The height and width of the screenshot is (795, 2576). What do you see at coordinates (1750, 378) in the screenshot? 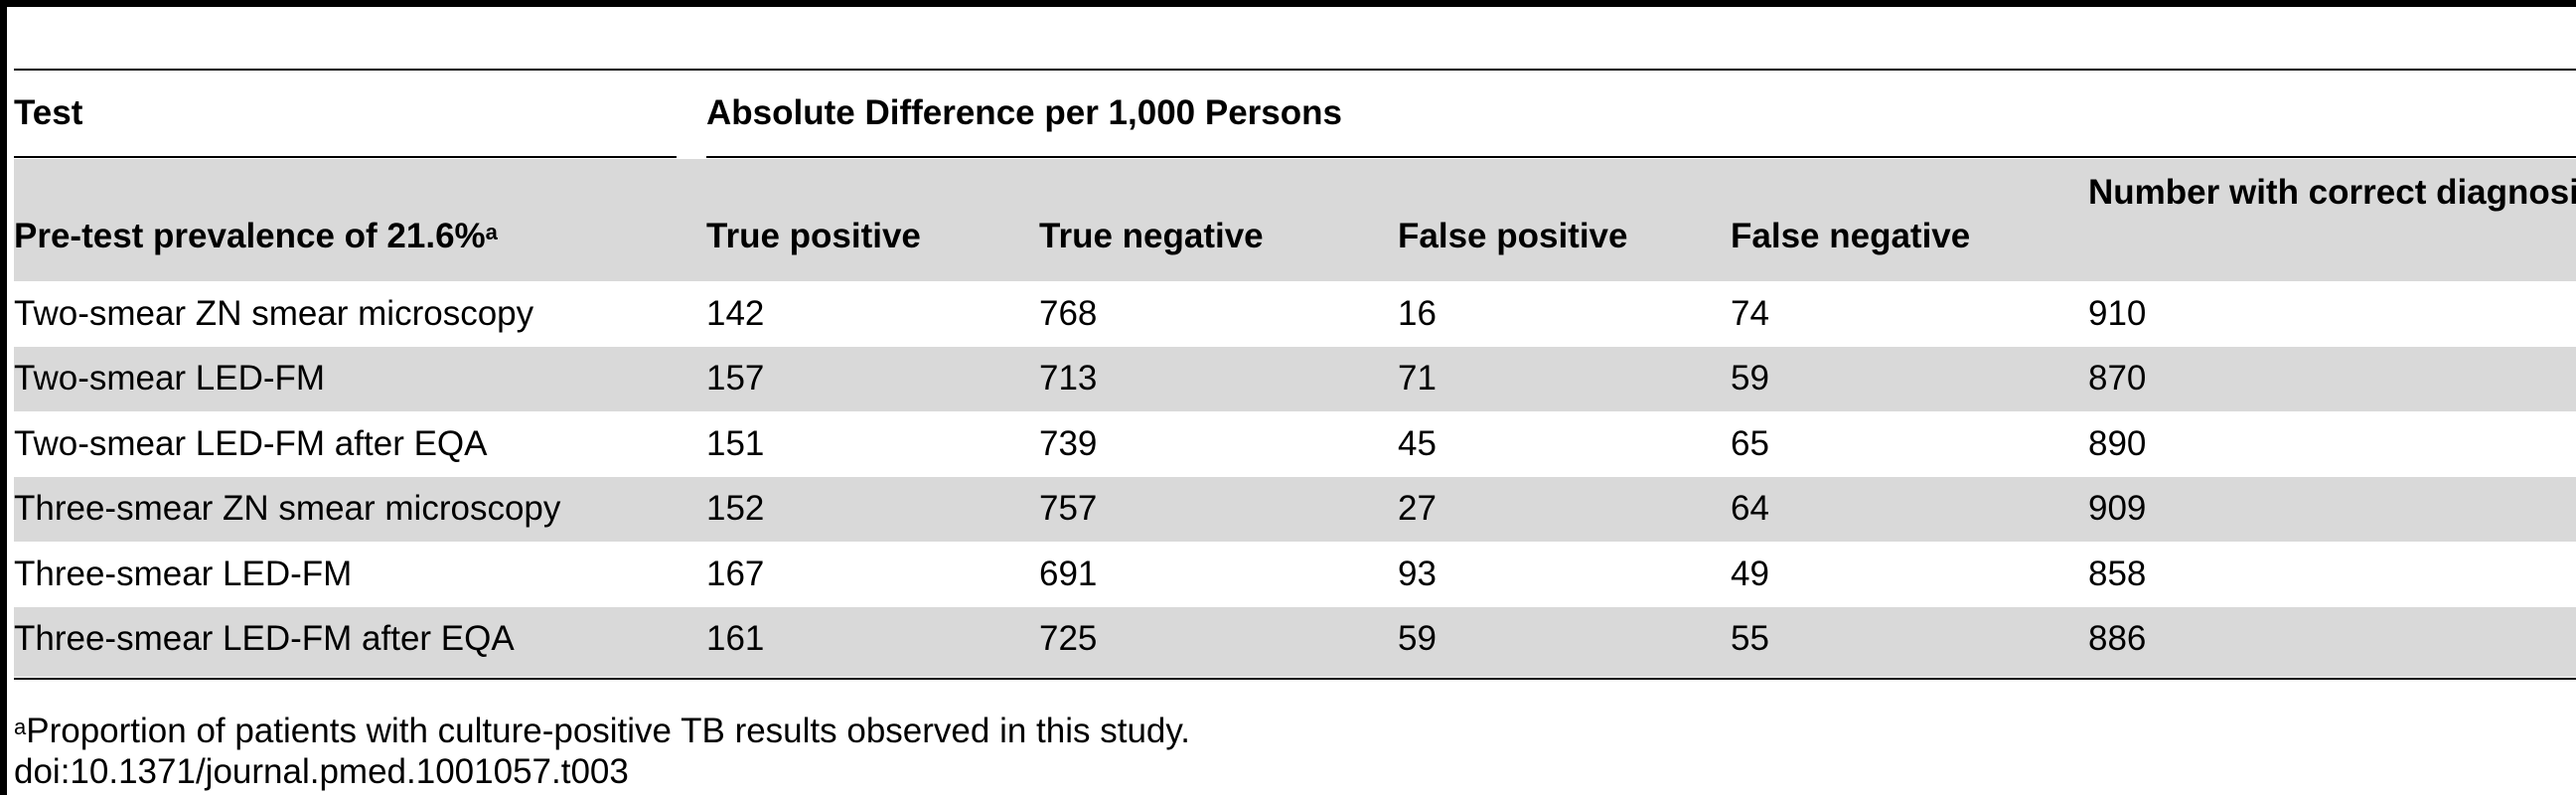
I see `cell-fn: 59` at bounding box center [1750, 378].